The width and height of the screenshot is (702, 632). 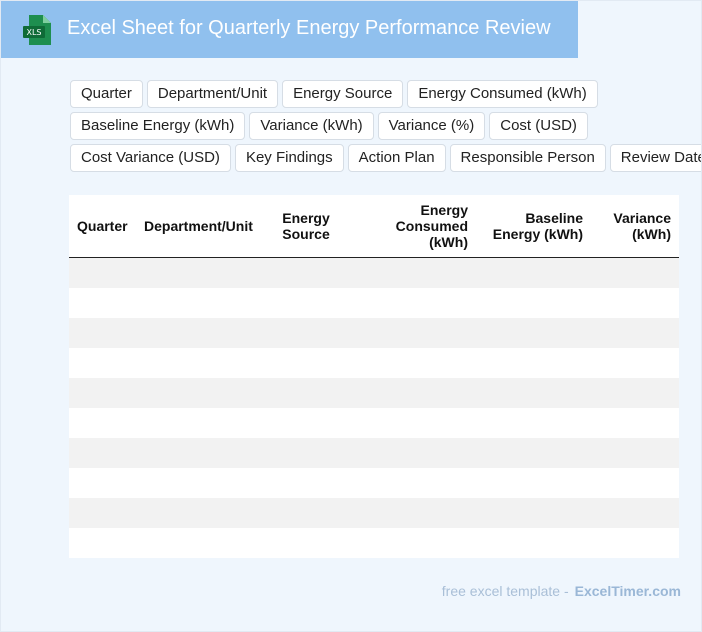 I want to click on tag: Action Plan, so click(x=396, y=158).